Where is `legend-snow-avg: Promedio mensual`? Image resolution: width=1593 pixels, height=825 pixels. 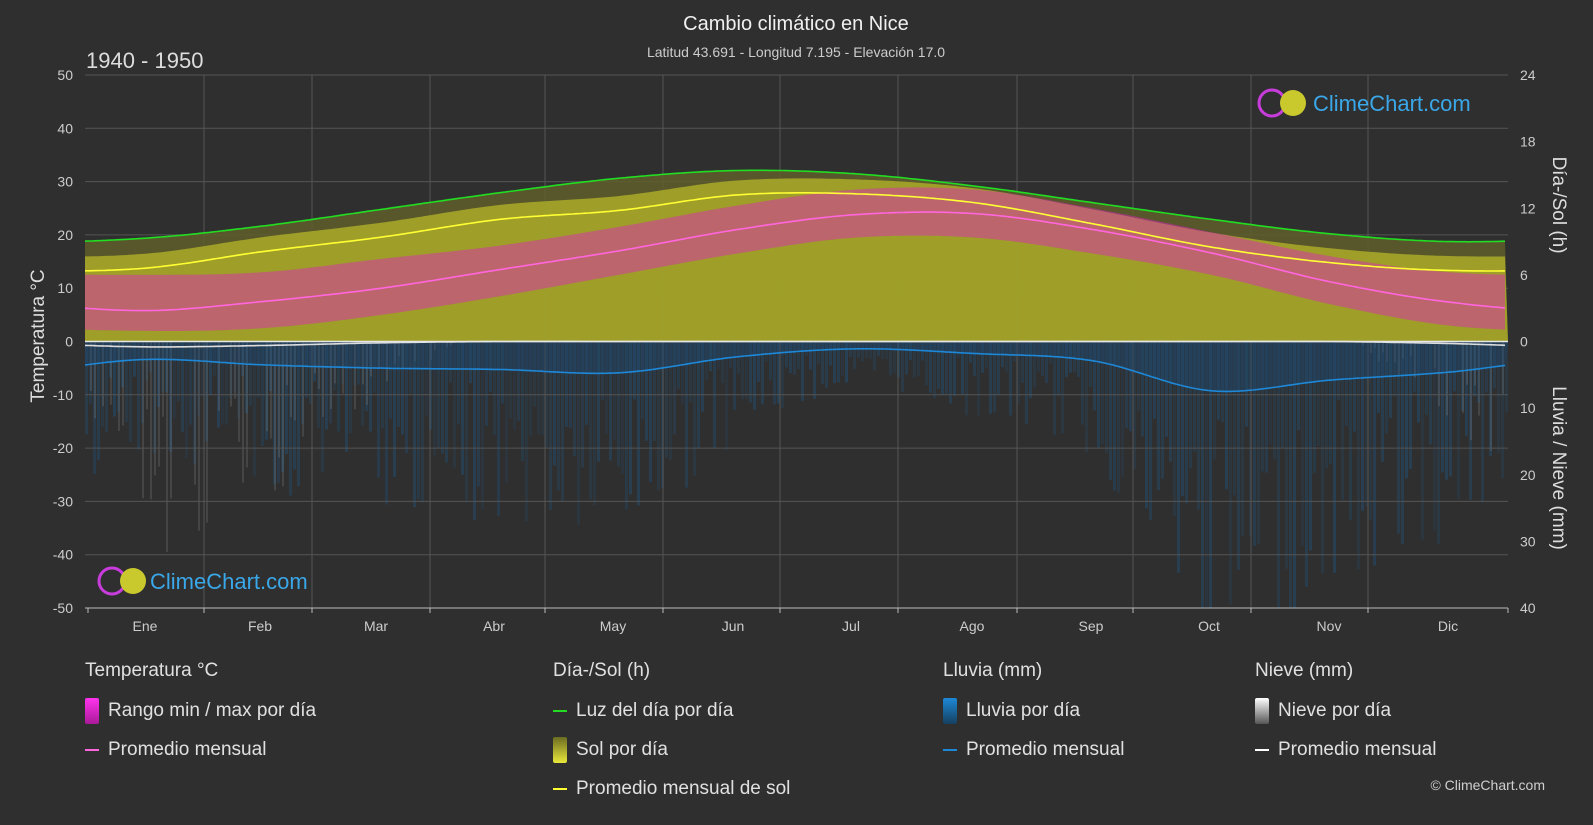
legend-snow-avg: Promedio mensual is located at coordinates (1345, 750).